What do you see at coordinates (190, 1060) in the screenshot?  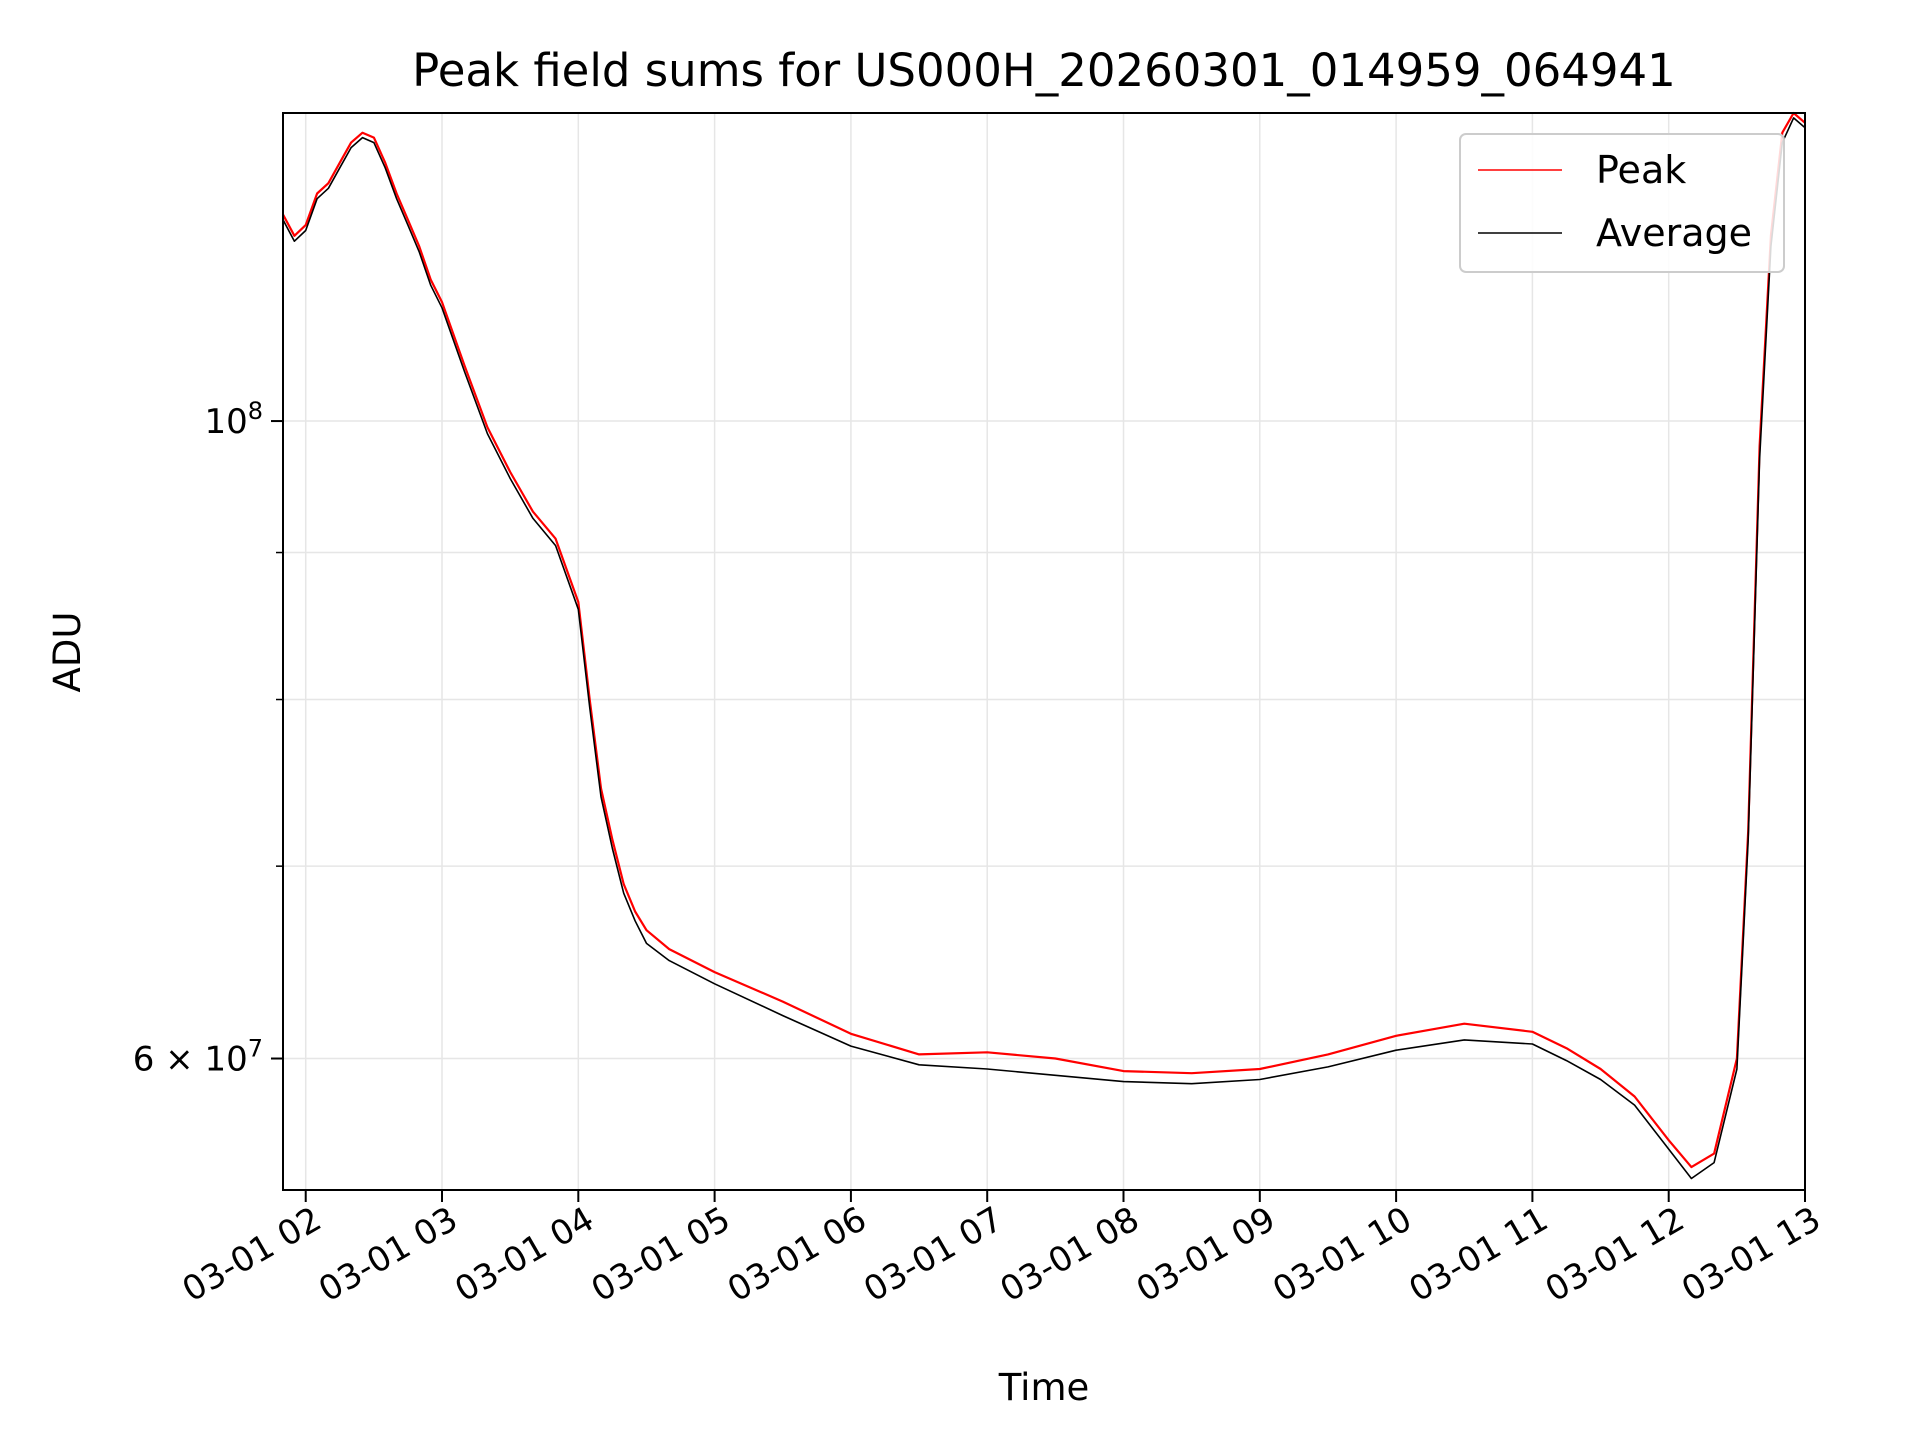 I see `y-tick-mantissa: 6 × 10` at bounding box center [190, 1060].